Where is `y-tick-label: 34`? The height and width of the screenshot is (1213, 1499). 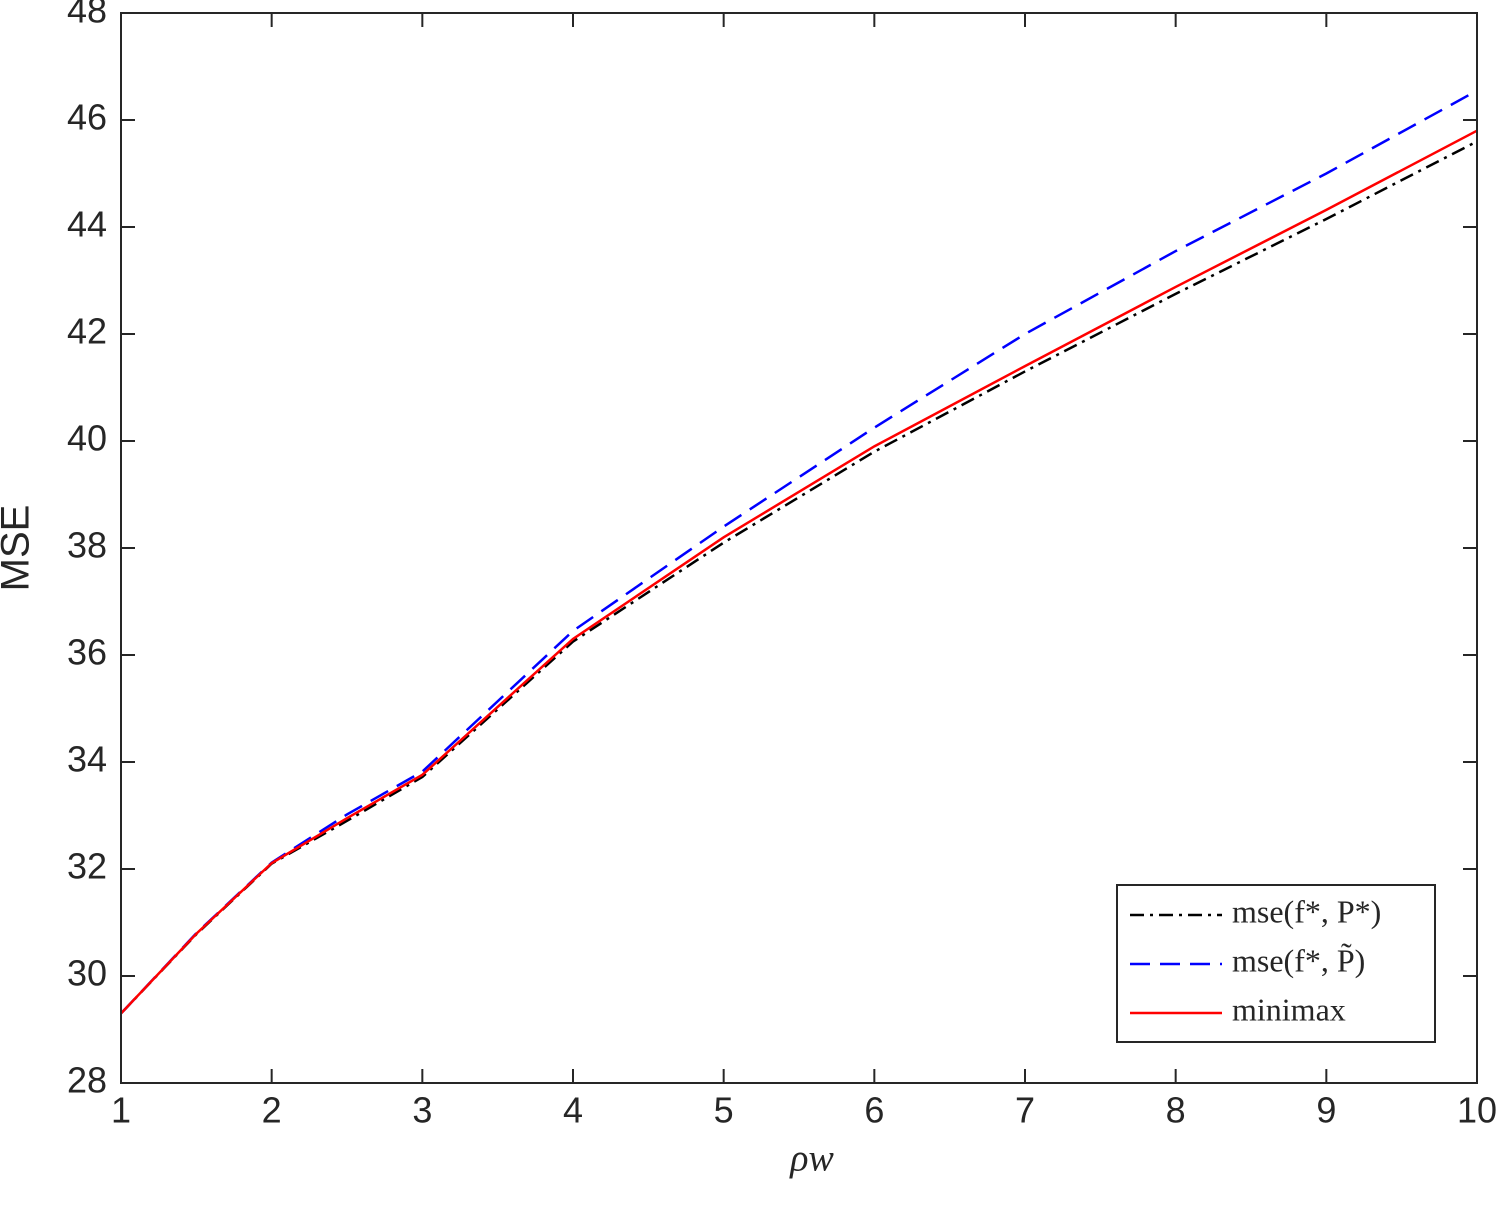 y-tick-label: 34 is located at coordinates (87, 759).